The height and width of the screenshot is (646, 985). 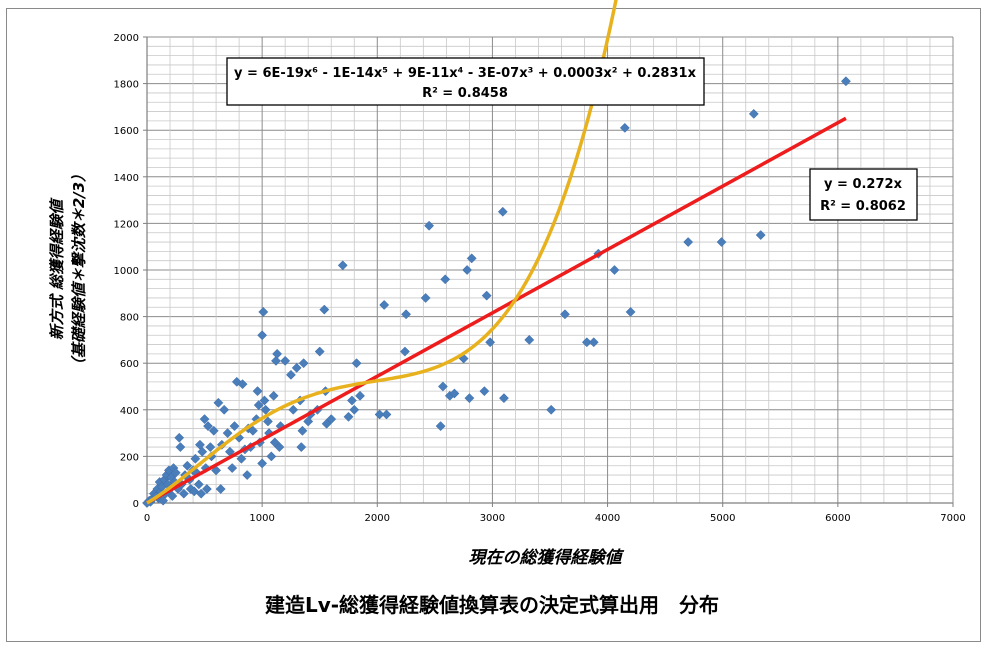 I want to click on x-tick-labels: 0 1000 2000 3000 4000 5000 6000 7000, so click(x=555, y=513).